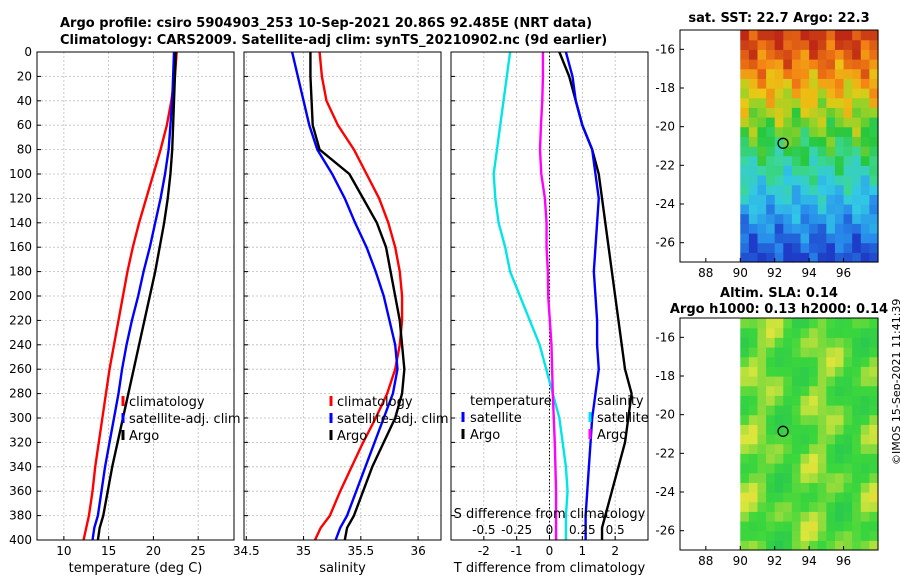 The height and width of the screenshot is (580, 900). What do you see at coordinates (550, 530) in the screenshot?
I see `s-tick-label: 0` at bounding box center [550, 530].